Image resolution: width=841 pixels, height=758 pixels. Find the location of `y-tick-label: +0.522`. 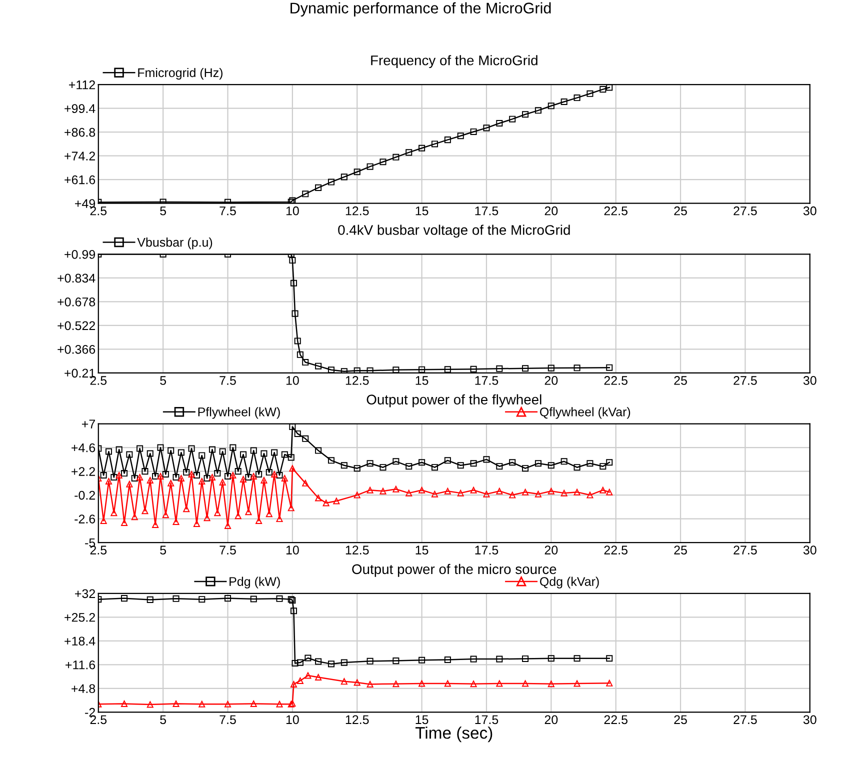

y-tick-label: +0.522 is located at coordinates (76, 325).